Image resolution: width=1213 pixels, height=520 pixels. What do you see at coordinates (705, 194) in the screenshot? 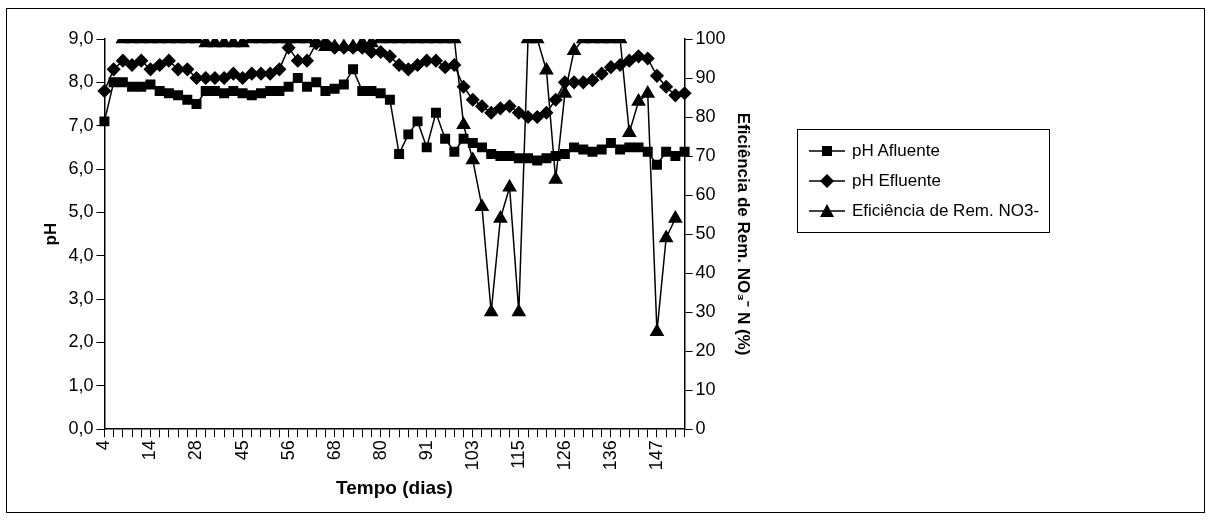
I see `y2-tick-label: 60` at bounding box center [705, 194].